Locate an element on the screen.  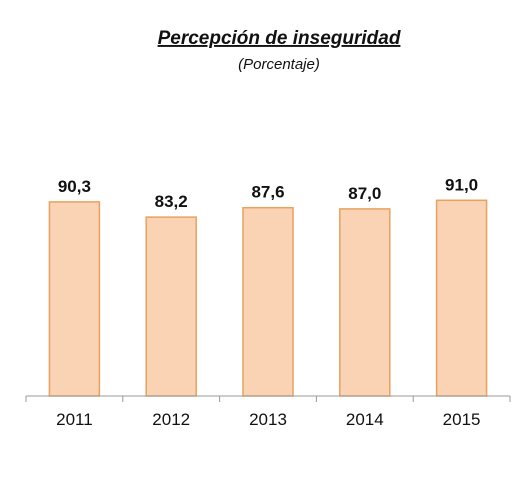
bar-2013 is located at coordinates (268, 301).